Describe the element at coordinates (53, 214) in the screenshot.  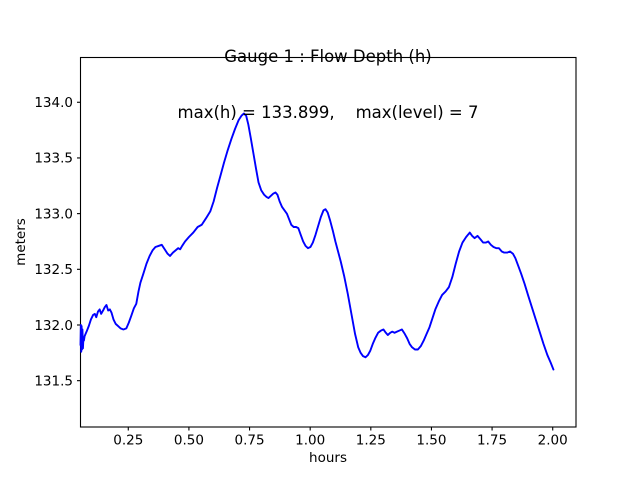
I see `y-tick-label: 133.0` at that location.